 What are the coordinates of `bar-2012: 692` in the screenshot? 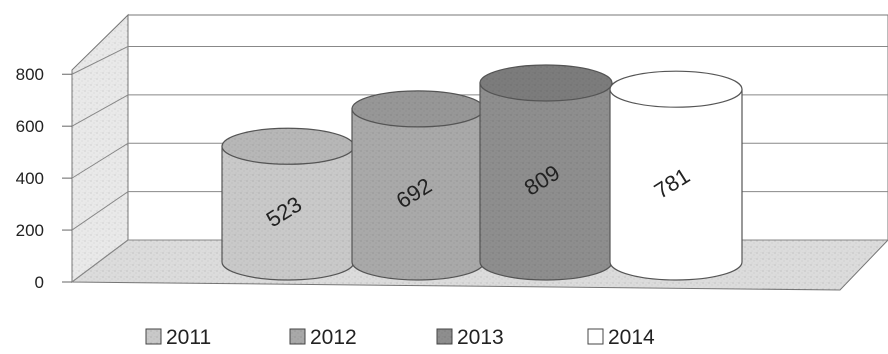 It's located at (418, 185).